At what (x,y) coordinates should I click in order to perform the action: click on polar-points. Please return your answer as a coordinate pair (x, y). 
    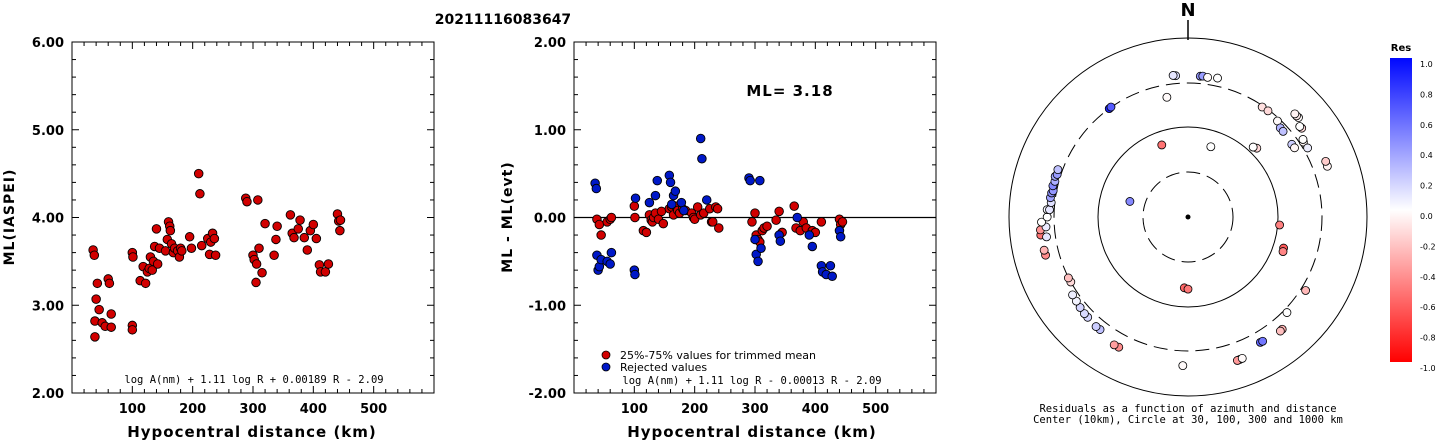
    Looking at the image, I should click on (1184, 221).